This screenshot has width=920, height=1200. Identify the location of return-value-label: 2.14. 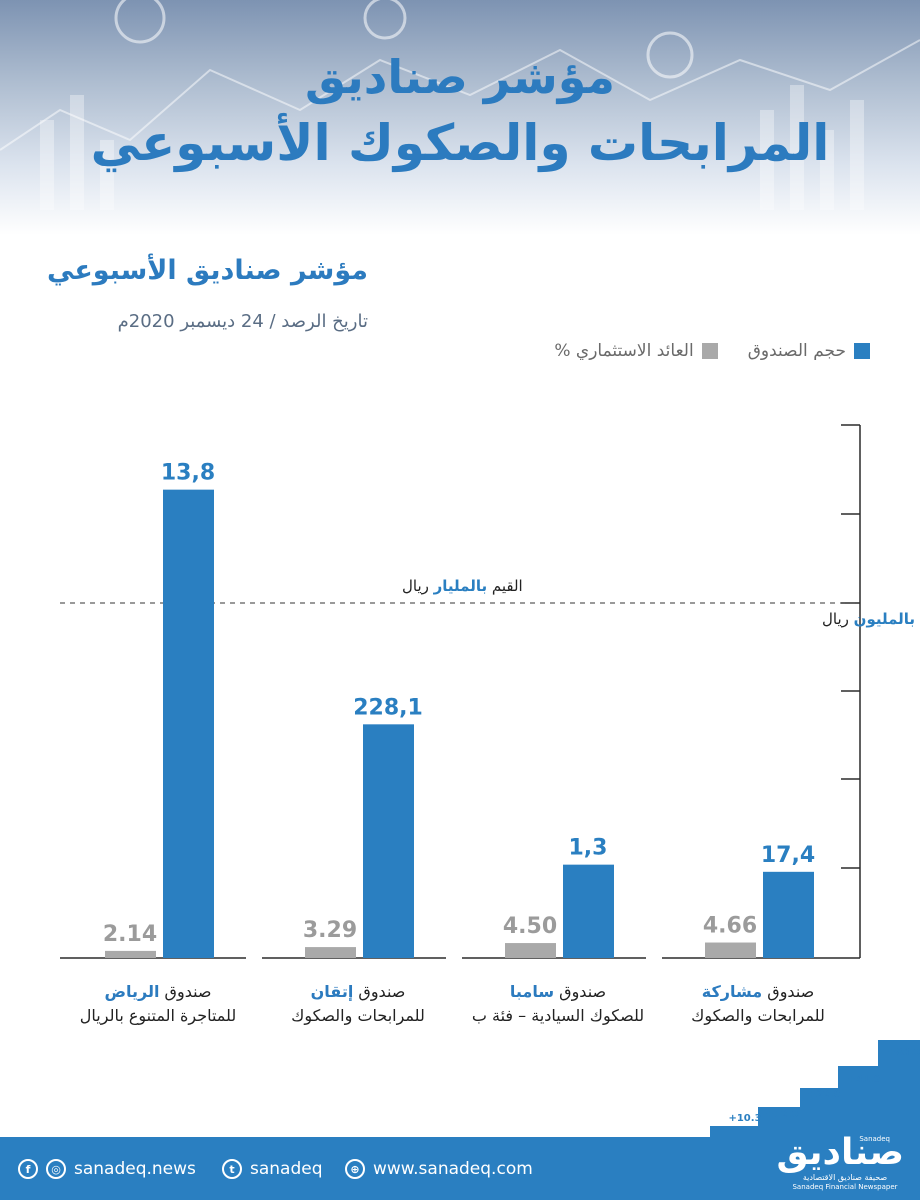
(130, 934).